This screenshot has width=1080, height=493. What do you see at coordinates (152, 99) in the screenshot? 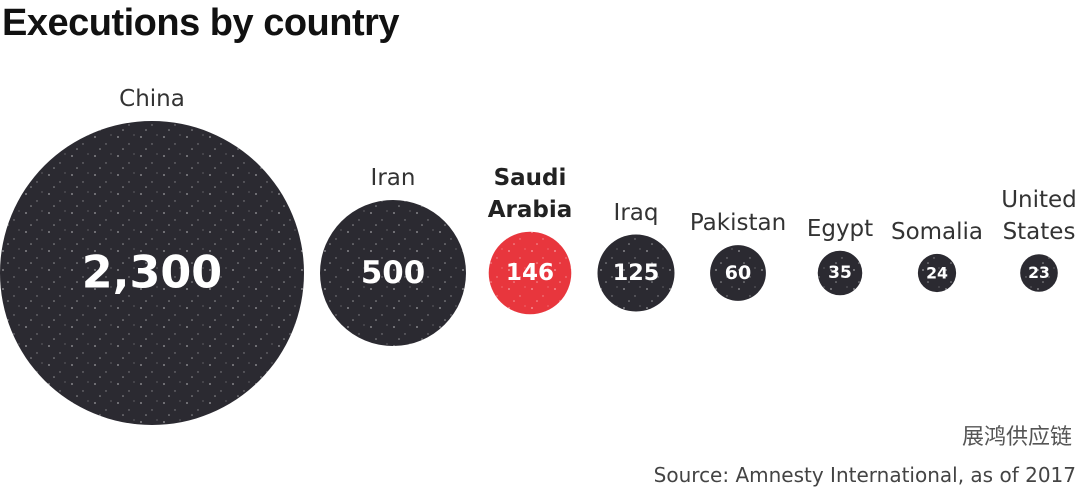
I see `category-label: China` at bounding box center [152, 99].